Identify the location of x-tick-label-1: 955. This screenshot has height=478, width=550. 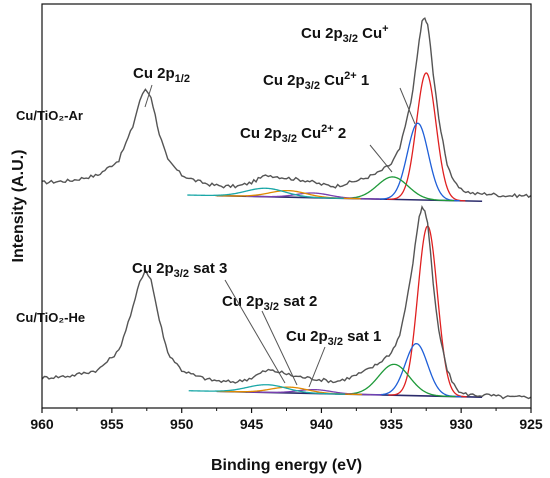
(112, 424).